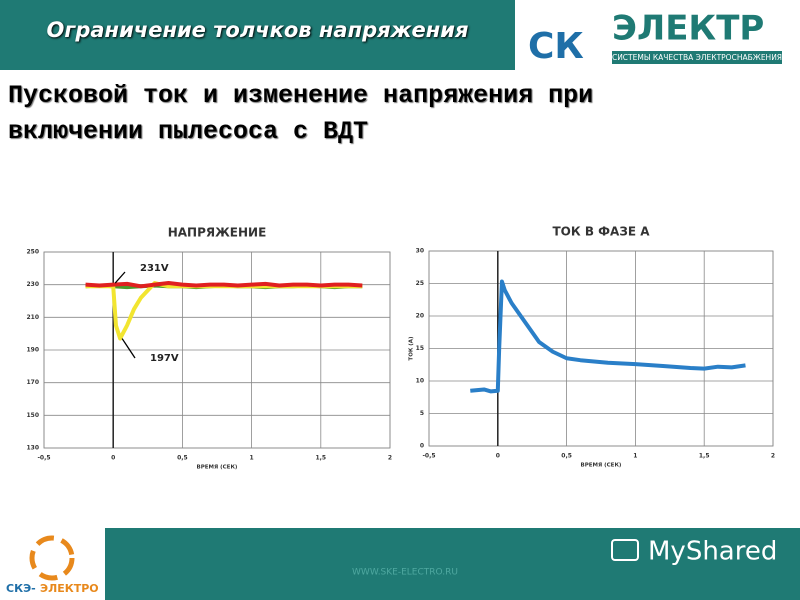 The image size is (800, 600). I want to click on y-tick-label: 20, so click(420, 316).